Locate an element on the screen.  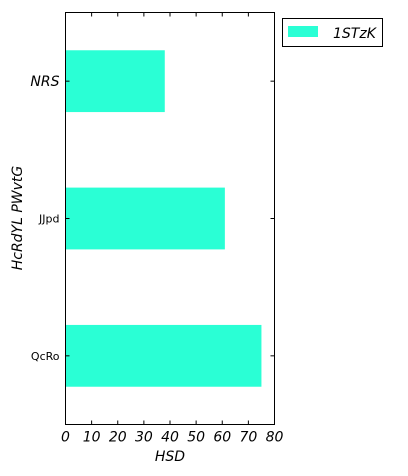
x-tick-label: 60 is located at coordinates (222, 438).